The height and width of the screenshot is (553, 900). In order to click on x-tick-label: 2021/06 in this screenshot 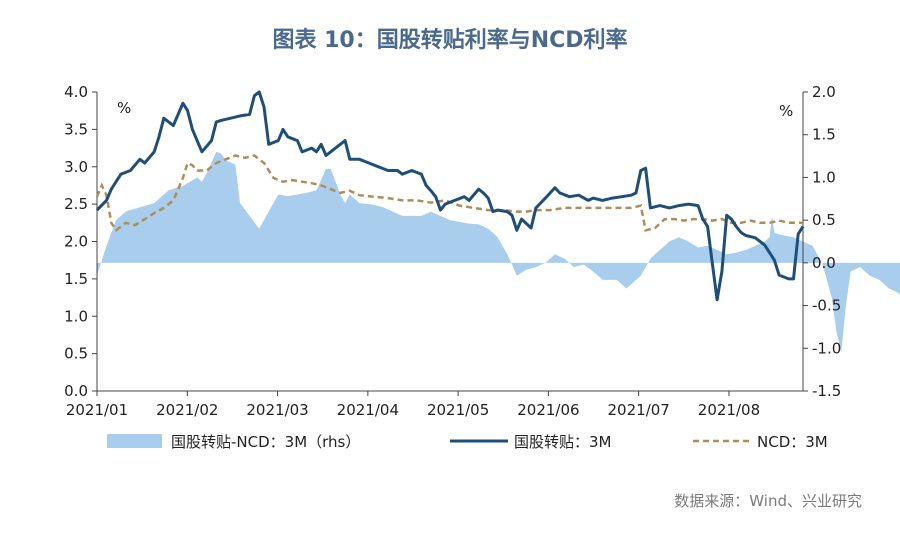, I will do `click(548, 410)`.